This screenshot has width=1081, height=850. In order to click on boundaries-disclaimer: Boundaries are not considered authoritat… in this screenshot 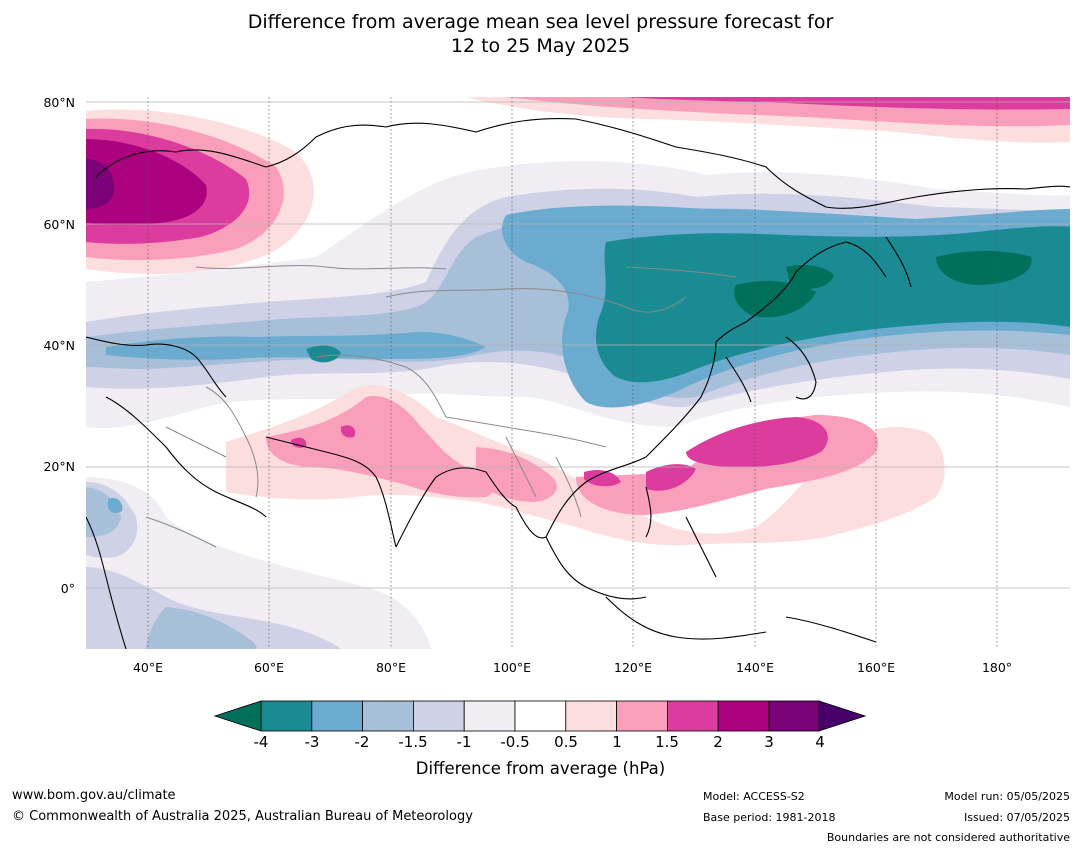, I will do `click(948, 837)`.